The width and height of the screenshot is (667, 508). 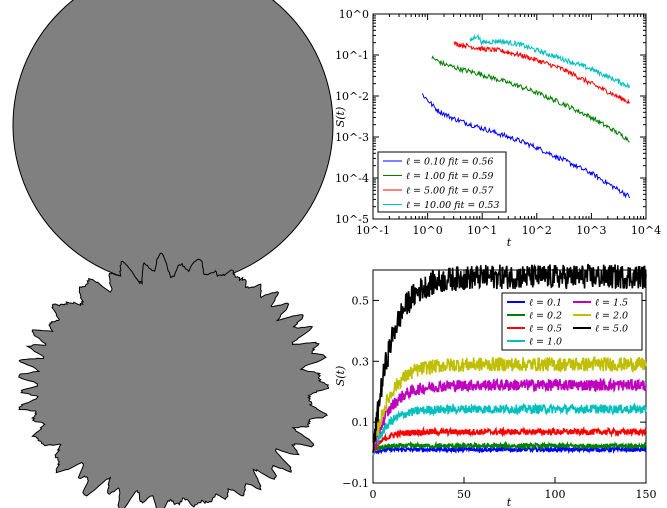 What do you see at coordinates (373, 230) in the screenshot?
I see `x-tick-label: 10^-1` at bounding box center [373, 230].